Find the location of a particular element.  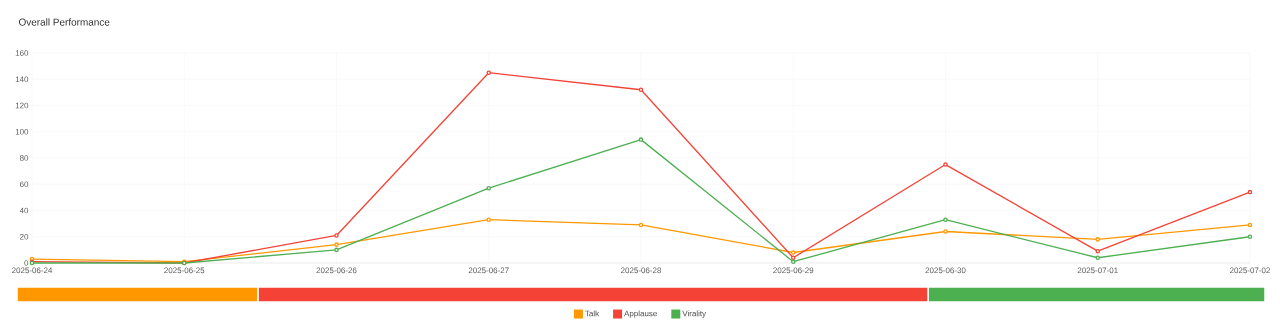

chart-title: Overall Performance is located at coordinates (64, 22).